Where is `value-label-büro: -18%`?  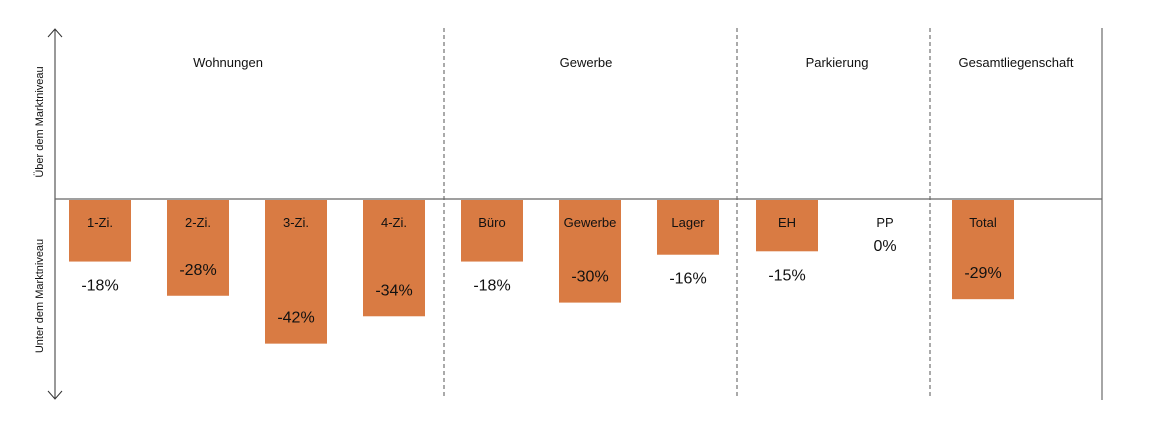
value-label-büro: -18% is located at coordinates (491, 286).